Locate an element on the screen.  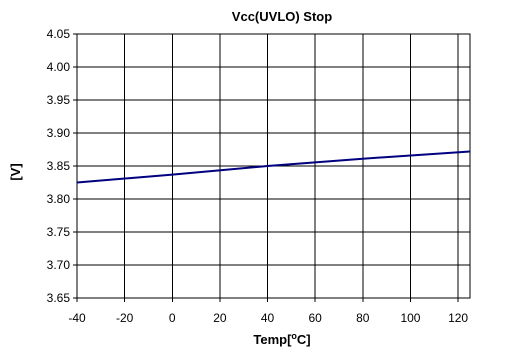
chart-title: Vcc(UVLO) Stop is located at coordinates (282, 16).